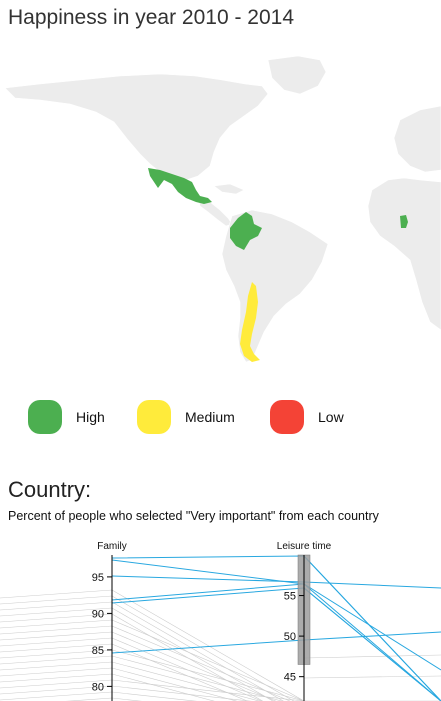 The image size is (441, 701). Describe the element at coordinates (111, 546) in the screenshot. I see `axis-family-title: Family` at that location.